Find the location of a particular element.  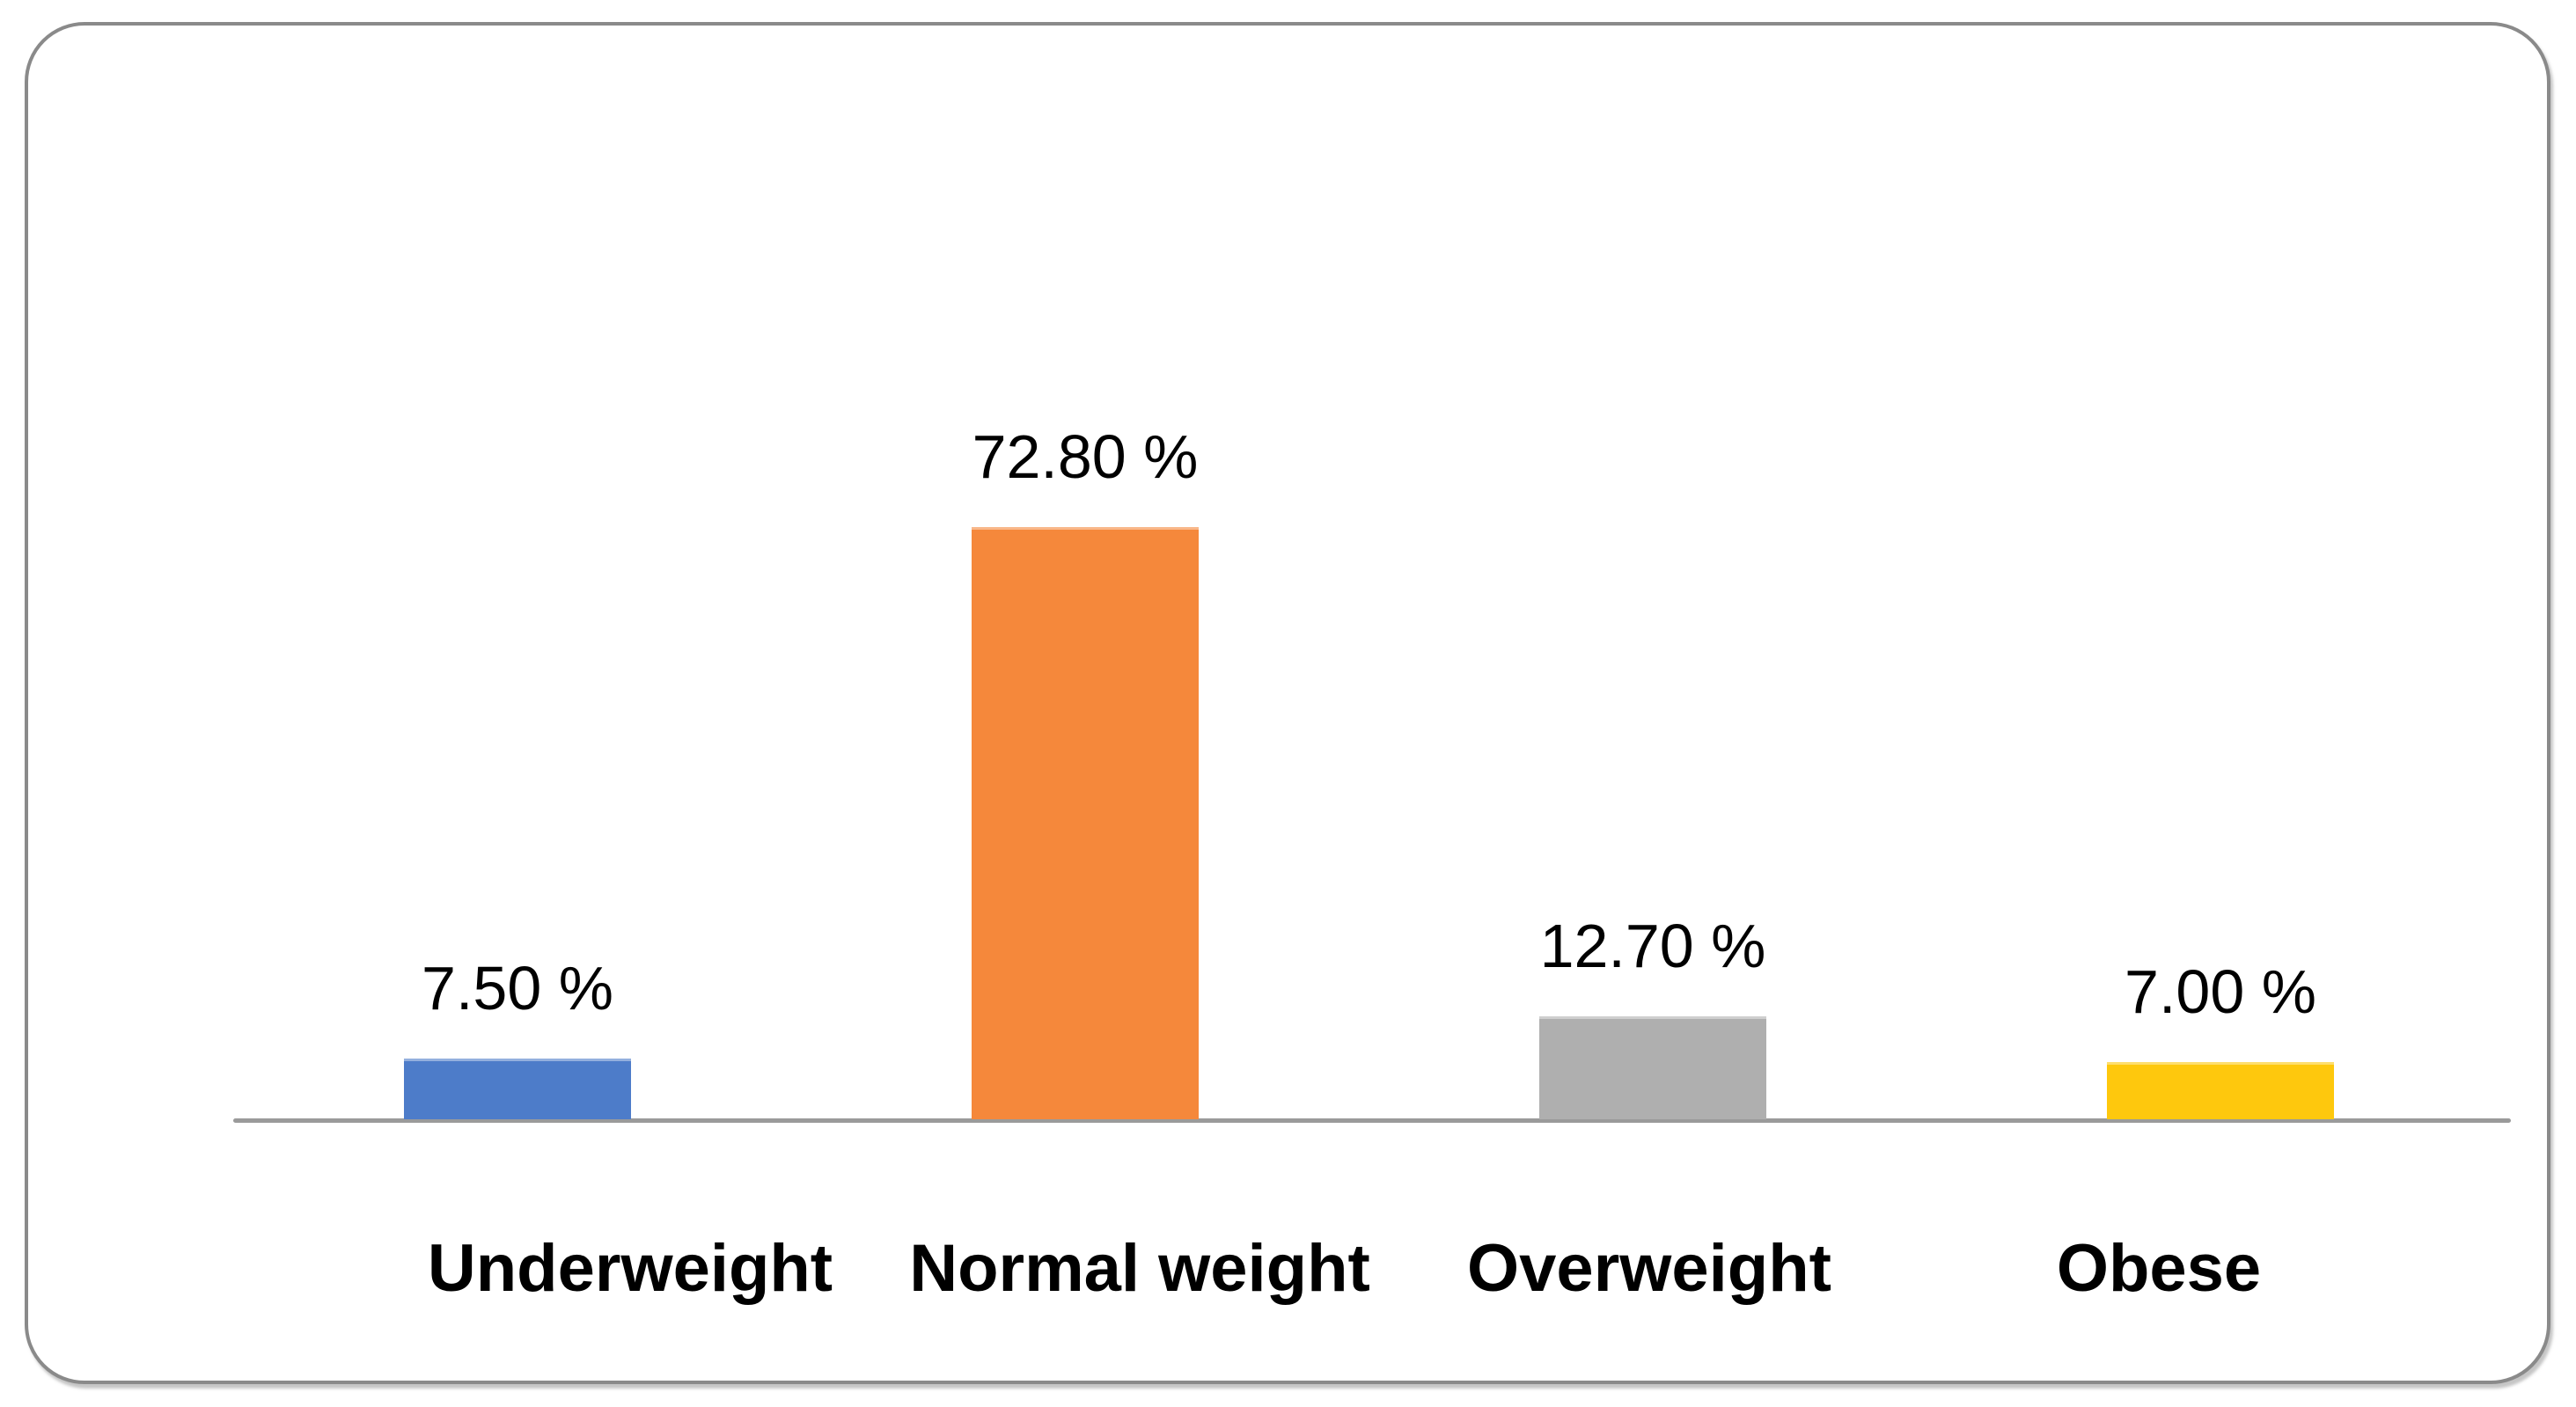

category-label-underweight: Underweight is located at coordinates (630, 1268).